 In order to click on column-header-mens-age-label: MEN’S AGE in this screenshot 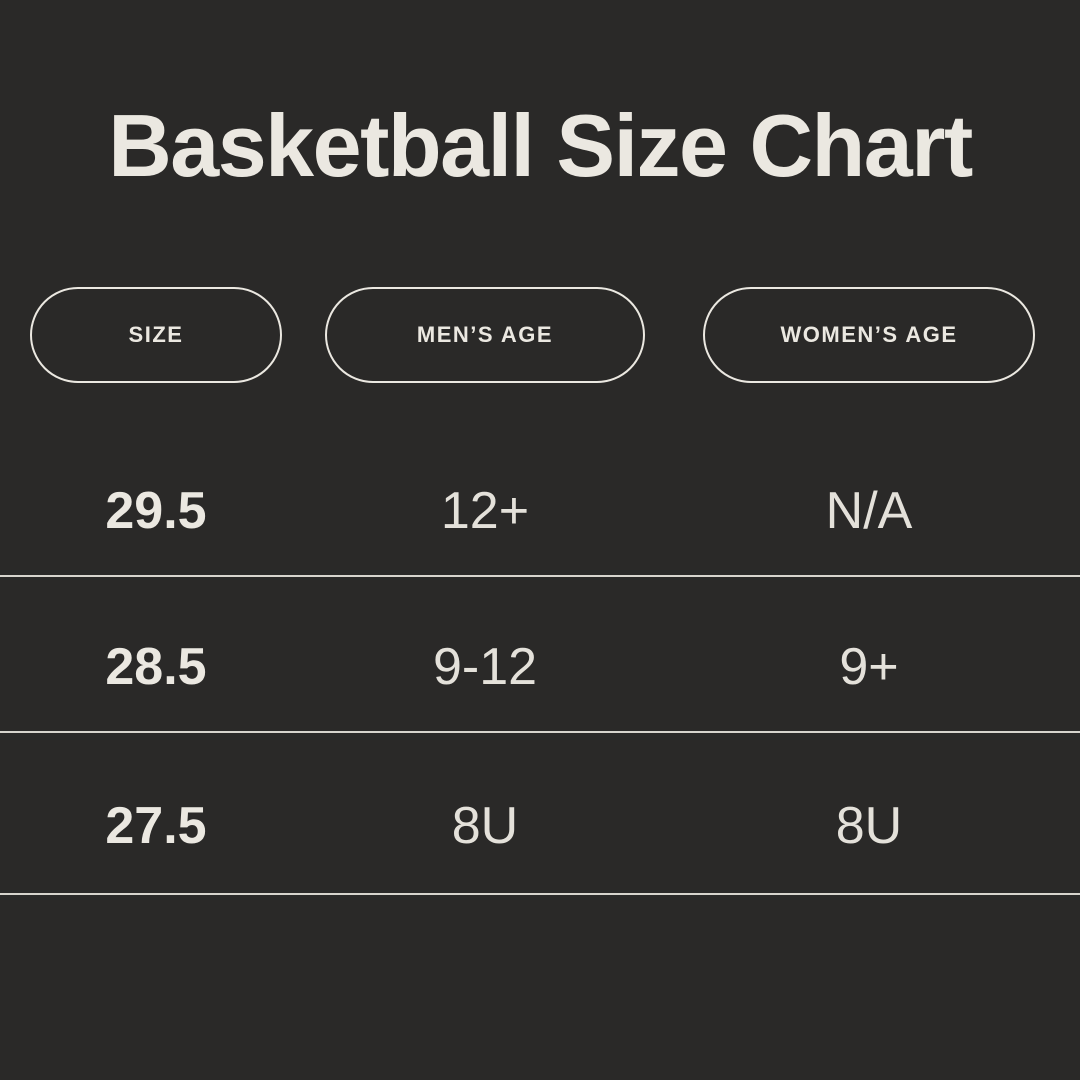, I will do `click(485, 334)`.